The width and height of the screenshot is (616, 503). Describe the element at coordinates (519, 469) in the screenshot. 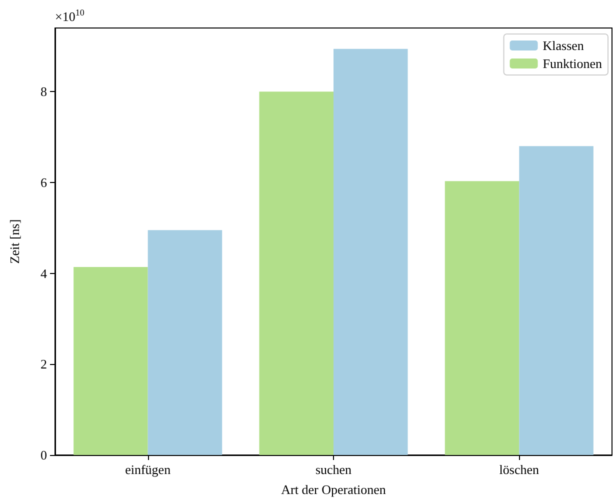

I see `x-tick-label: löschen` at that location.